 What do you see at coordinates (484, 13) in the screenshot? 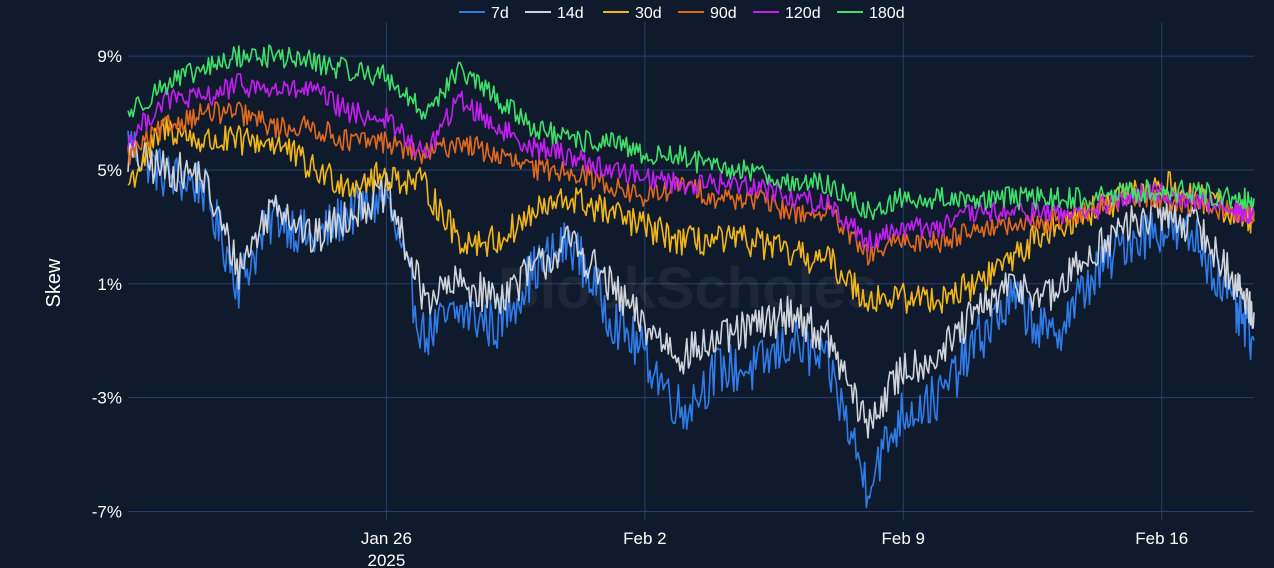
I see `legend-item-7d: 7d` at bounding box center [484, 13].